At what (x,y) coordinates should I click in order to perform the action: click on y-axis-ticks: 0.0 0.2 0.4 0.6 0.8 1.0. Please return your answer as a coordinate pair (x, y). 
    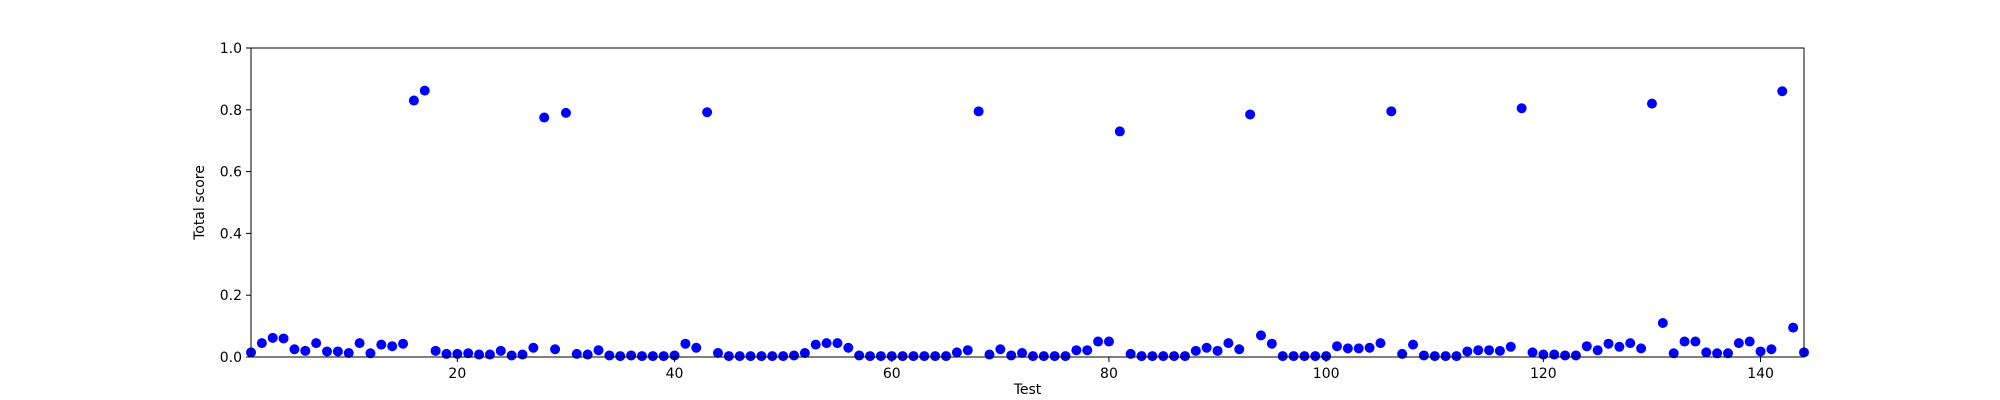
    Looking at the image, I should click on (235, 203).